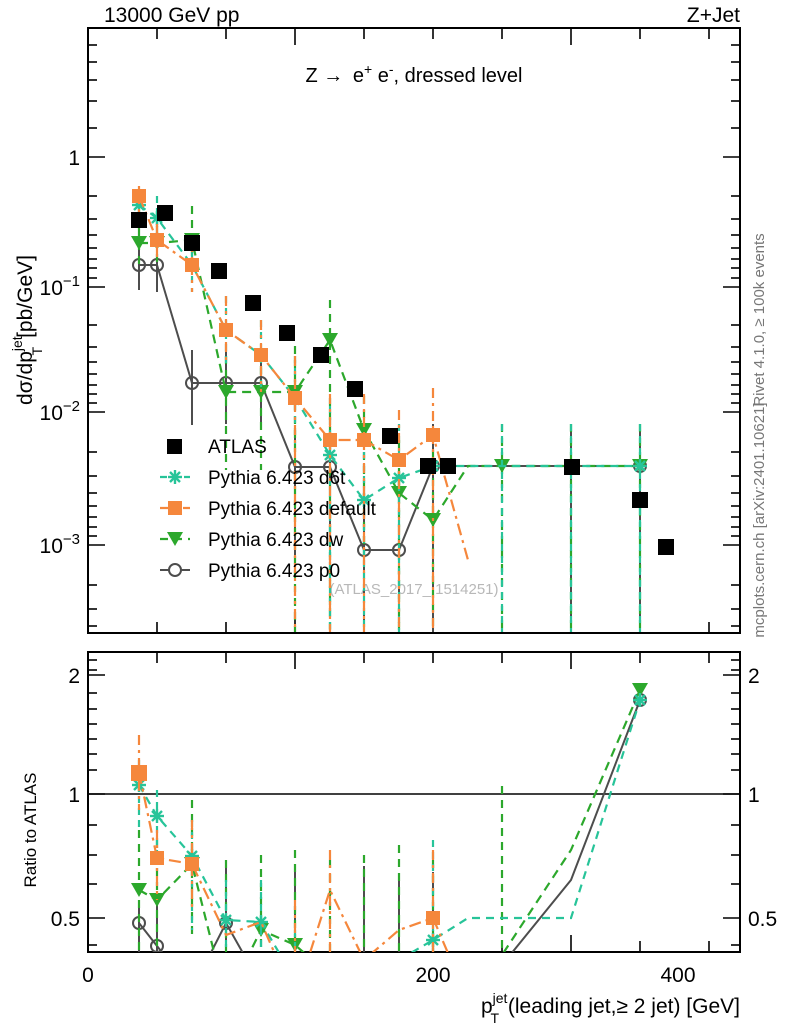 The image size is (786, 1024). What do you see at coordinates (677, 975) in the screenshot?
I see `xtick-400: 400` at bounding box center [677, 975].